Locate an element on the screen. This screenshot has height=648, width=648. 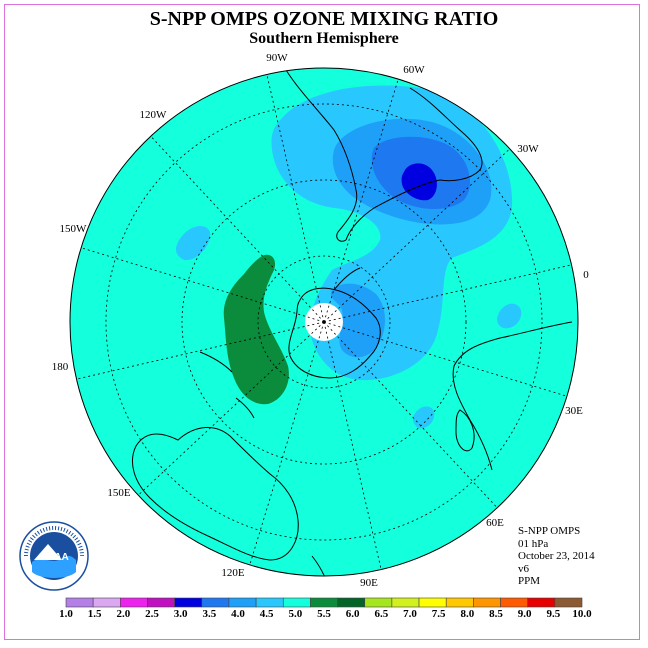
map-title: S-NPP OMPS OZONE MIXING RATIO is located at coordinates (324, 19).